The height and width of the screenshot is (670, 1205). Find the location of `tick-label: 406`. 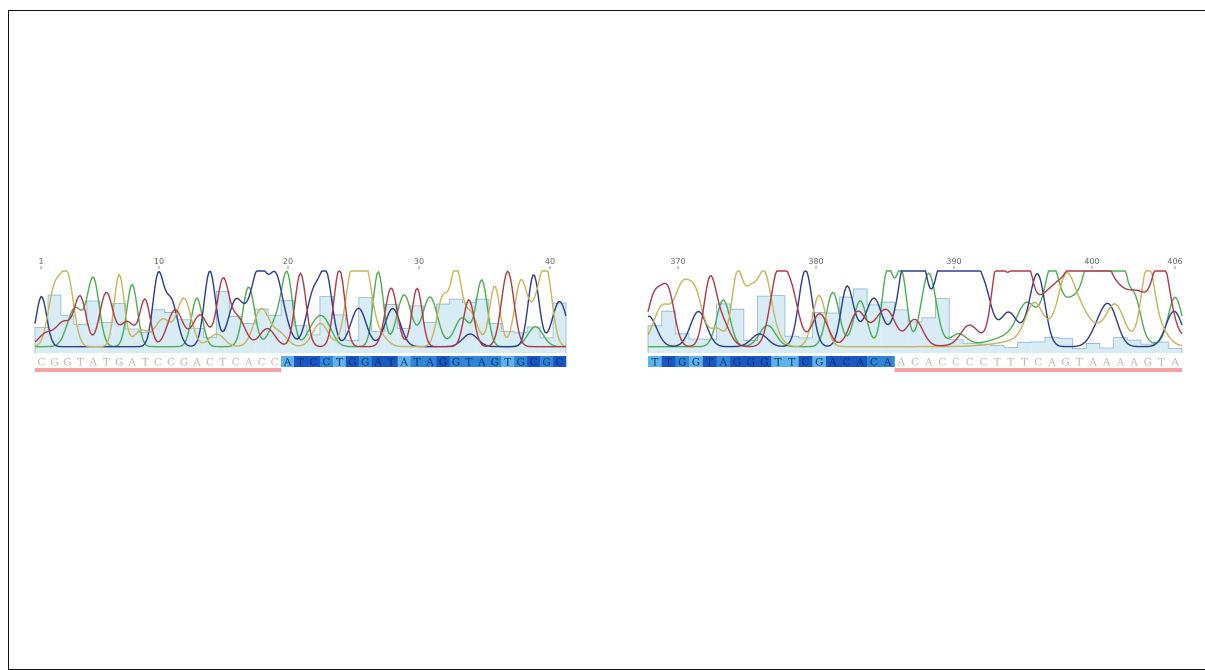

tick-label: 406 is located at coordinates (1174, 261).